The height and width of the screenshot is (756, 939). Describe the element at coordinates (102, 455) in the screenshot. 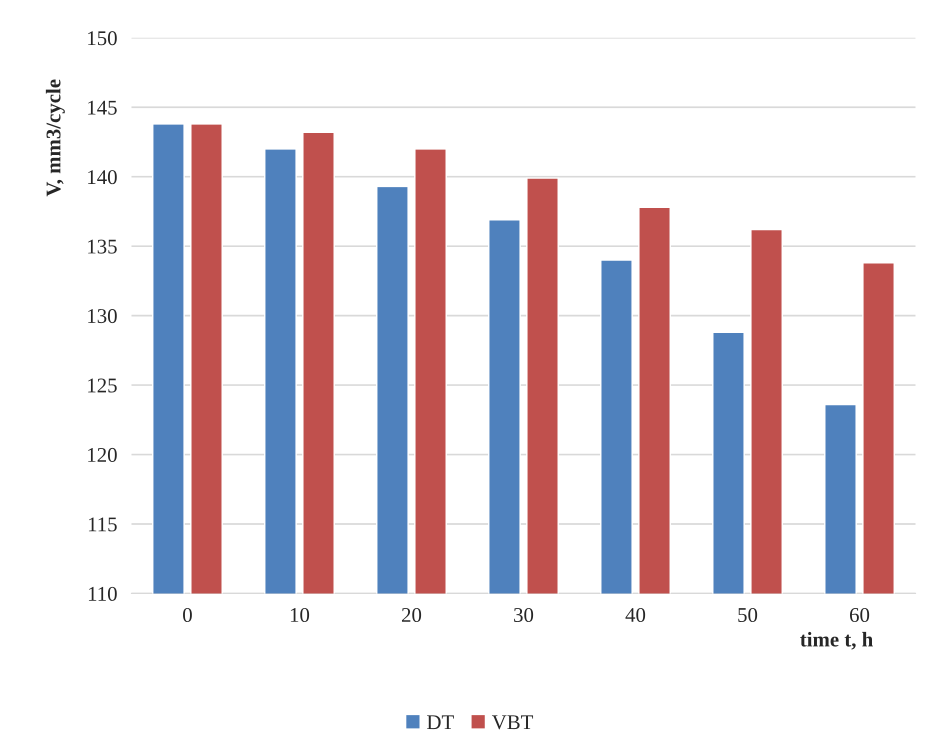

I see `y-tick-label: 120` at that location.